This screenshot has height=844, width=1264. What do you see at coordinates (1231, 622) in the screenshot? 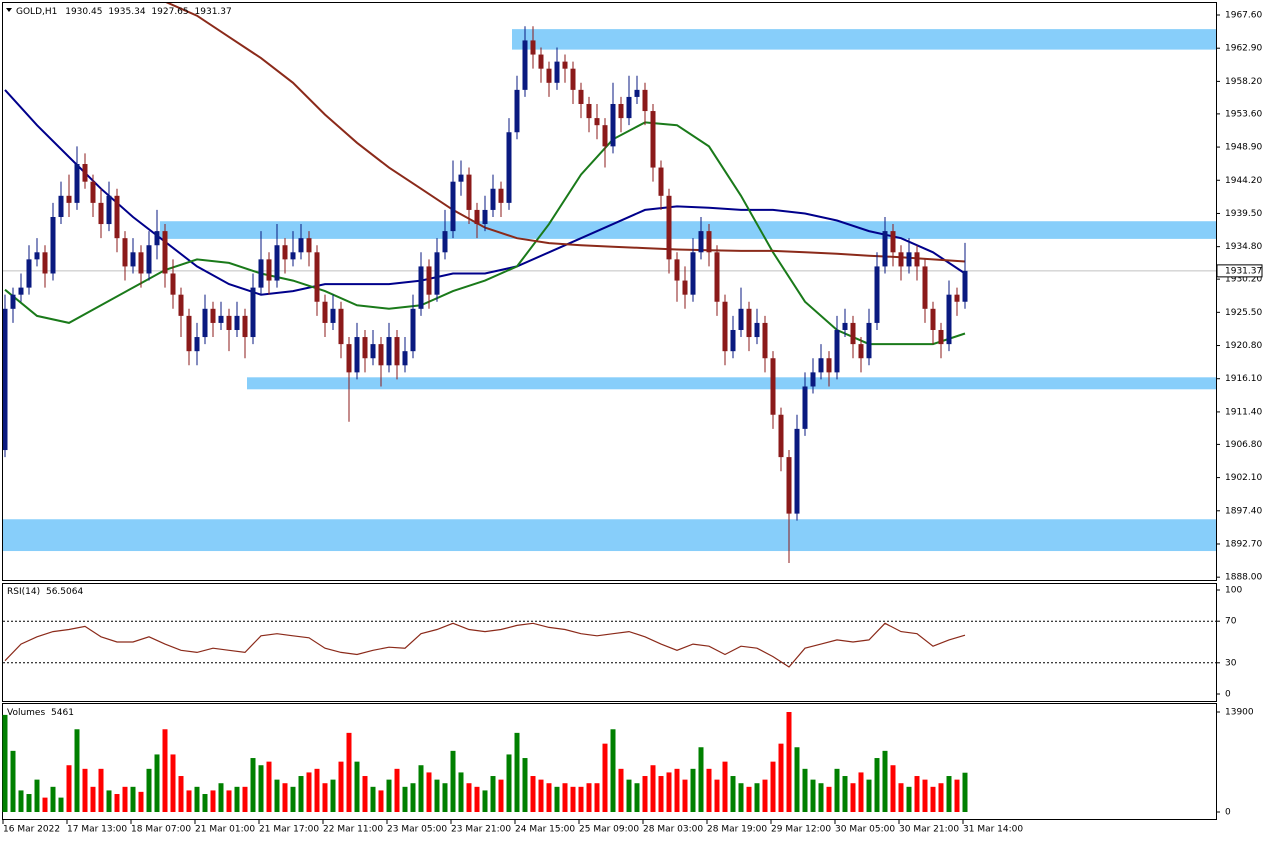
I see `rsi-tick-label: 70` at bounding box center [1231, 622].